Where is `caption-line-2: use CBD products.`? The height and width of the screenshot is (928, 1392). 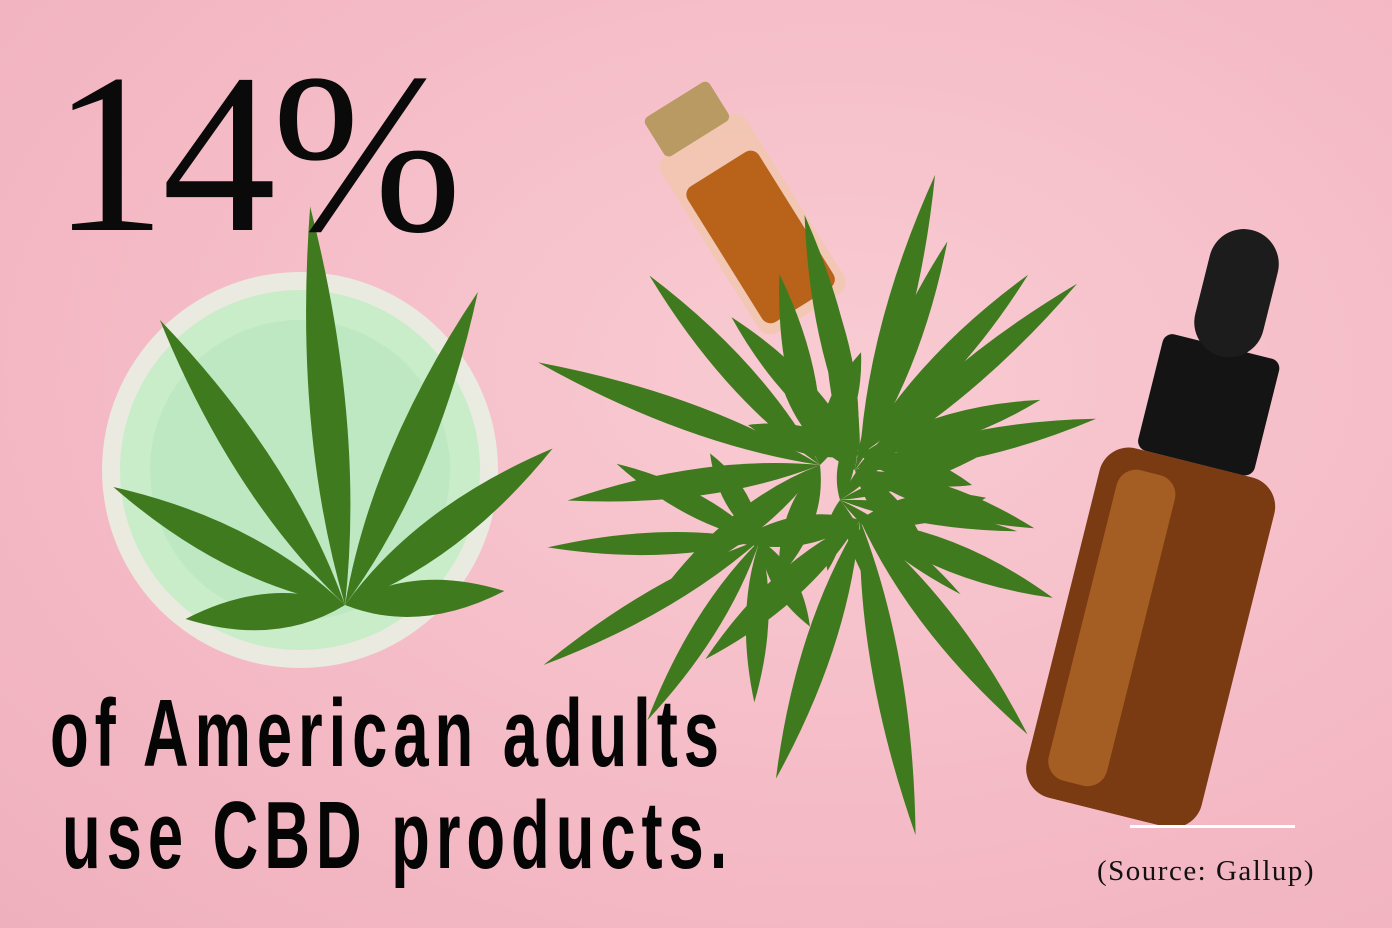 caption-line-2: use CBD products. is located at coordinates (398, 835).